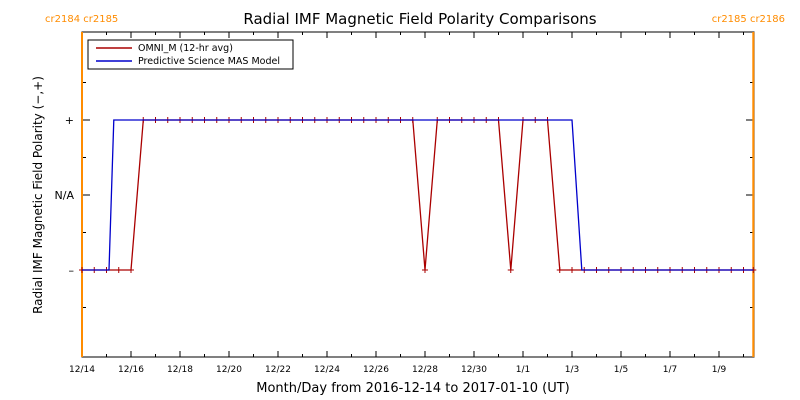 This screenshot has height=400, width=800. What do you see at coordinates (69, 120) in the screenshot?
I see `y-tick-label: +` at bounding box center [69, 120].